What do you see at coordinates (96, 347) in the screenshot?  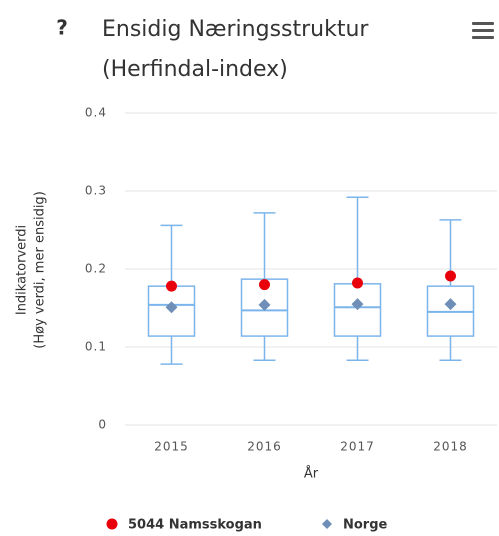 I see `y-tick-label: 0.1` at bounding box center [96, 347].